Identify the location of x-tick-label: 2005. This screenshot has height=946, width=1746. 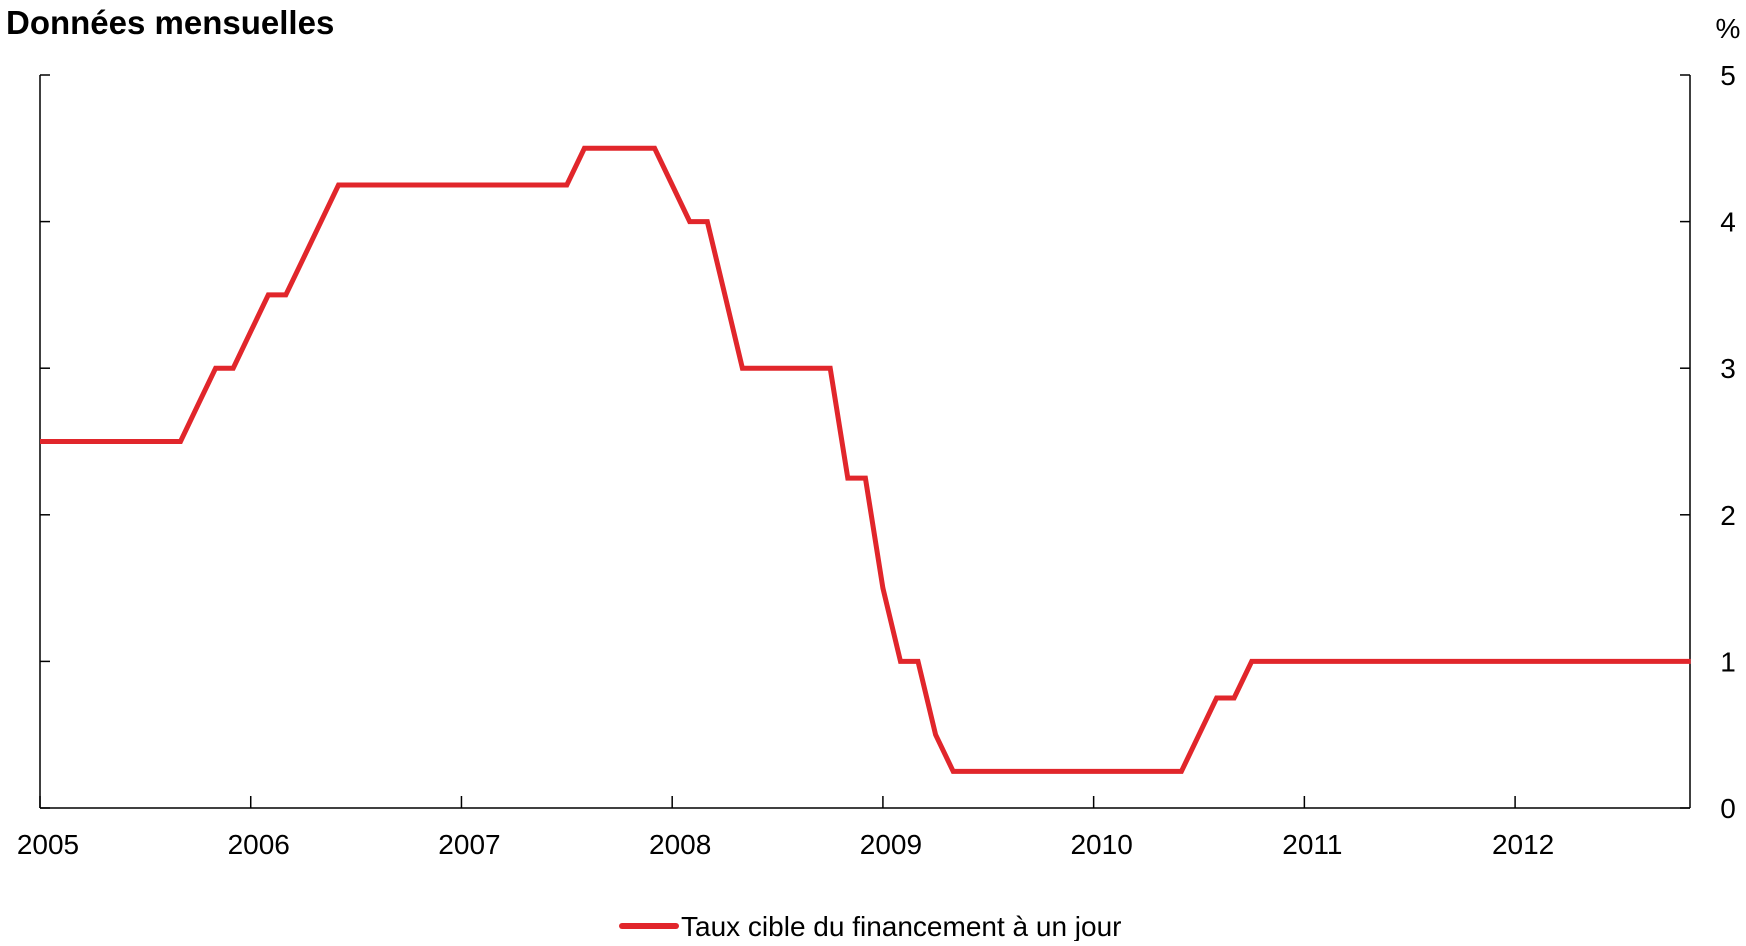
(48, 844).